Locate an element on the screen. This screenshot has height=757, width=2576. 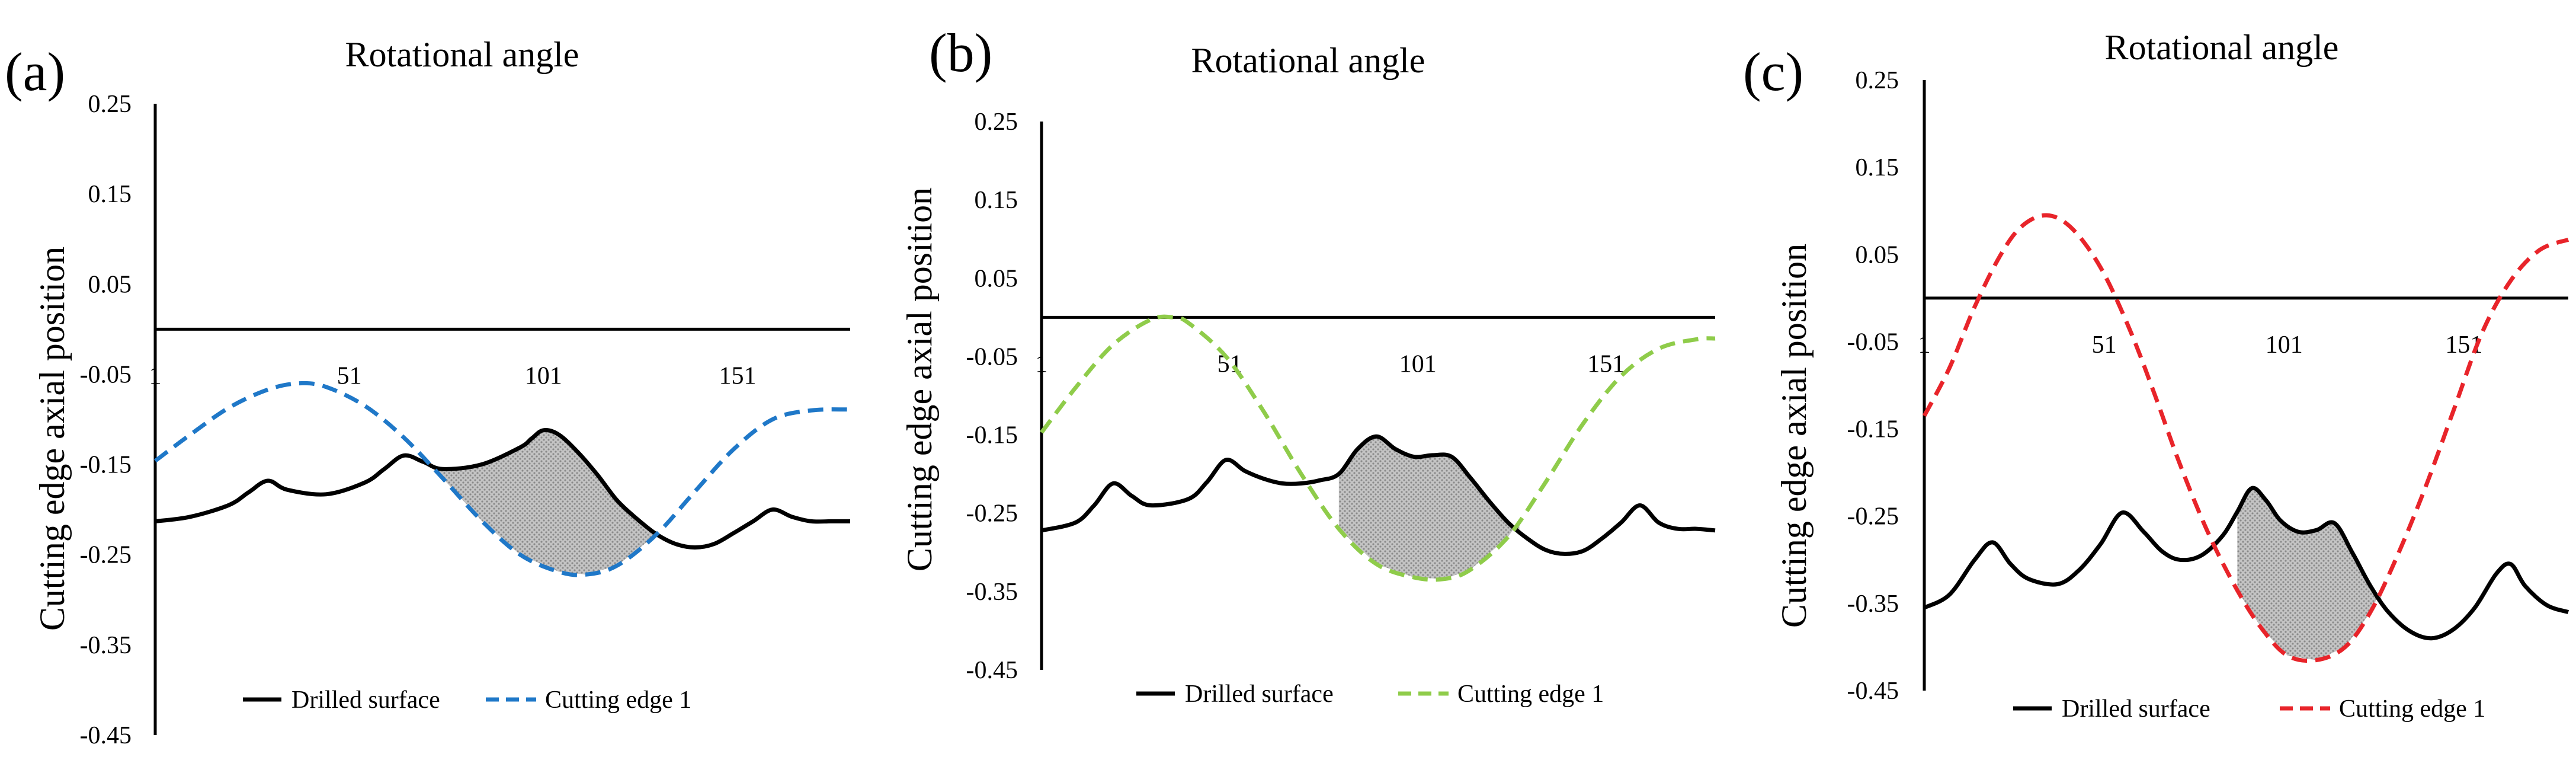
panel-letter: (a) is located at coordinates (35, 71).